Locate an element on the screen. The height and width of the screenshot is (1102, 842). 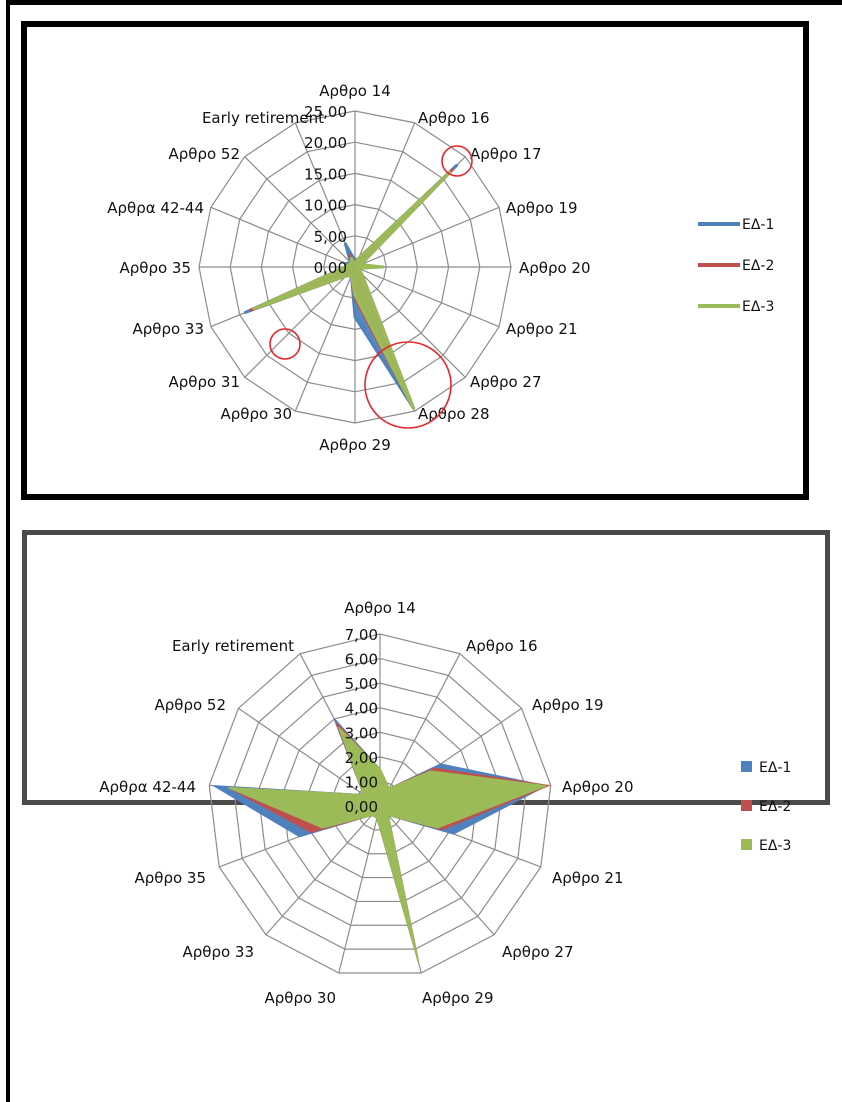
outer-frame-left is located at coordinates (8, 551).